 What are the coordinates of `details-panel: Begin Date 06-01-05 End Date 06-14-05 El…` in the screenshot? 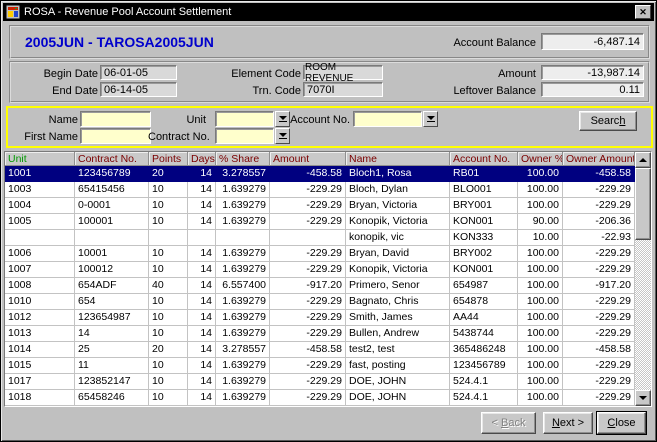 It's located at (329, 82).